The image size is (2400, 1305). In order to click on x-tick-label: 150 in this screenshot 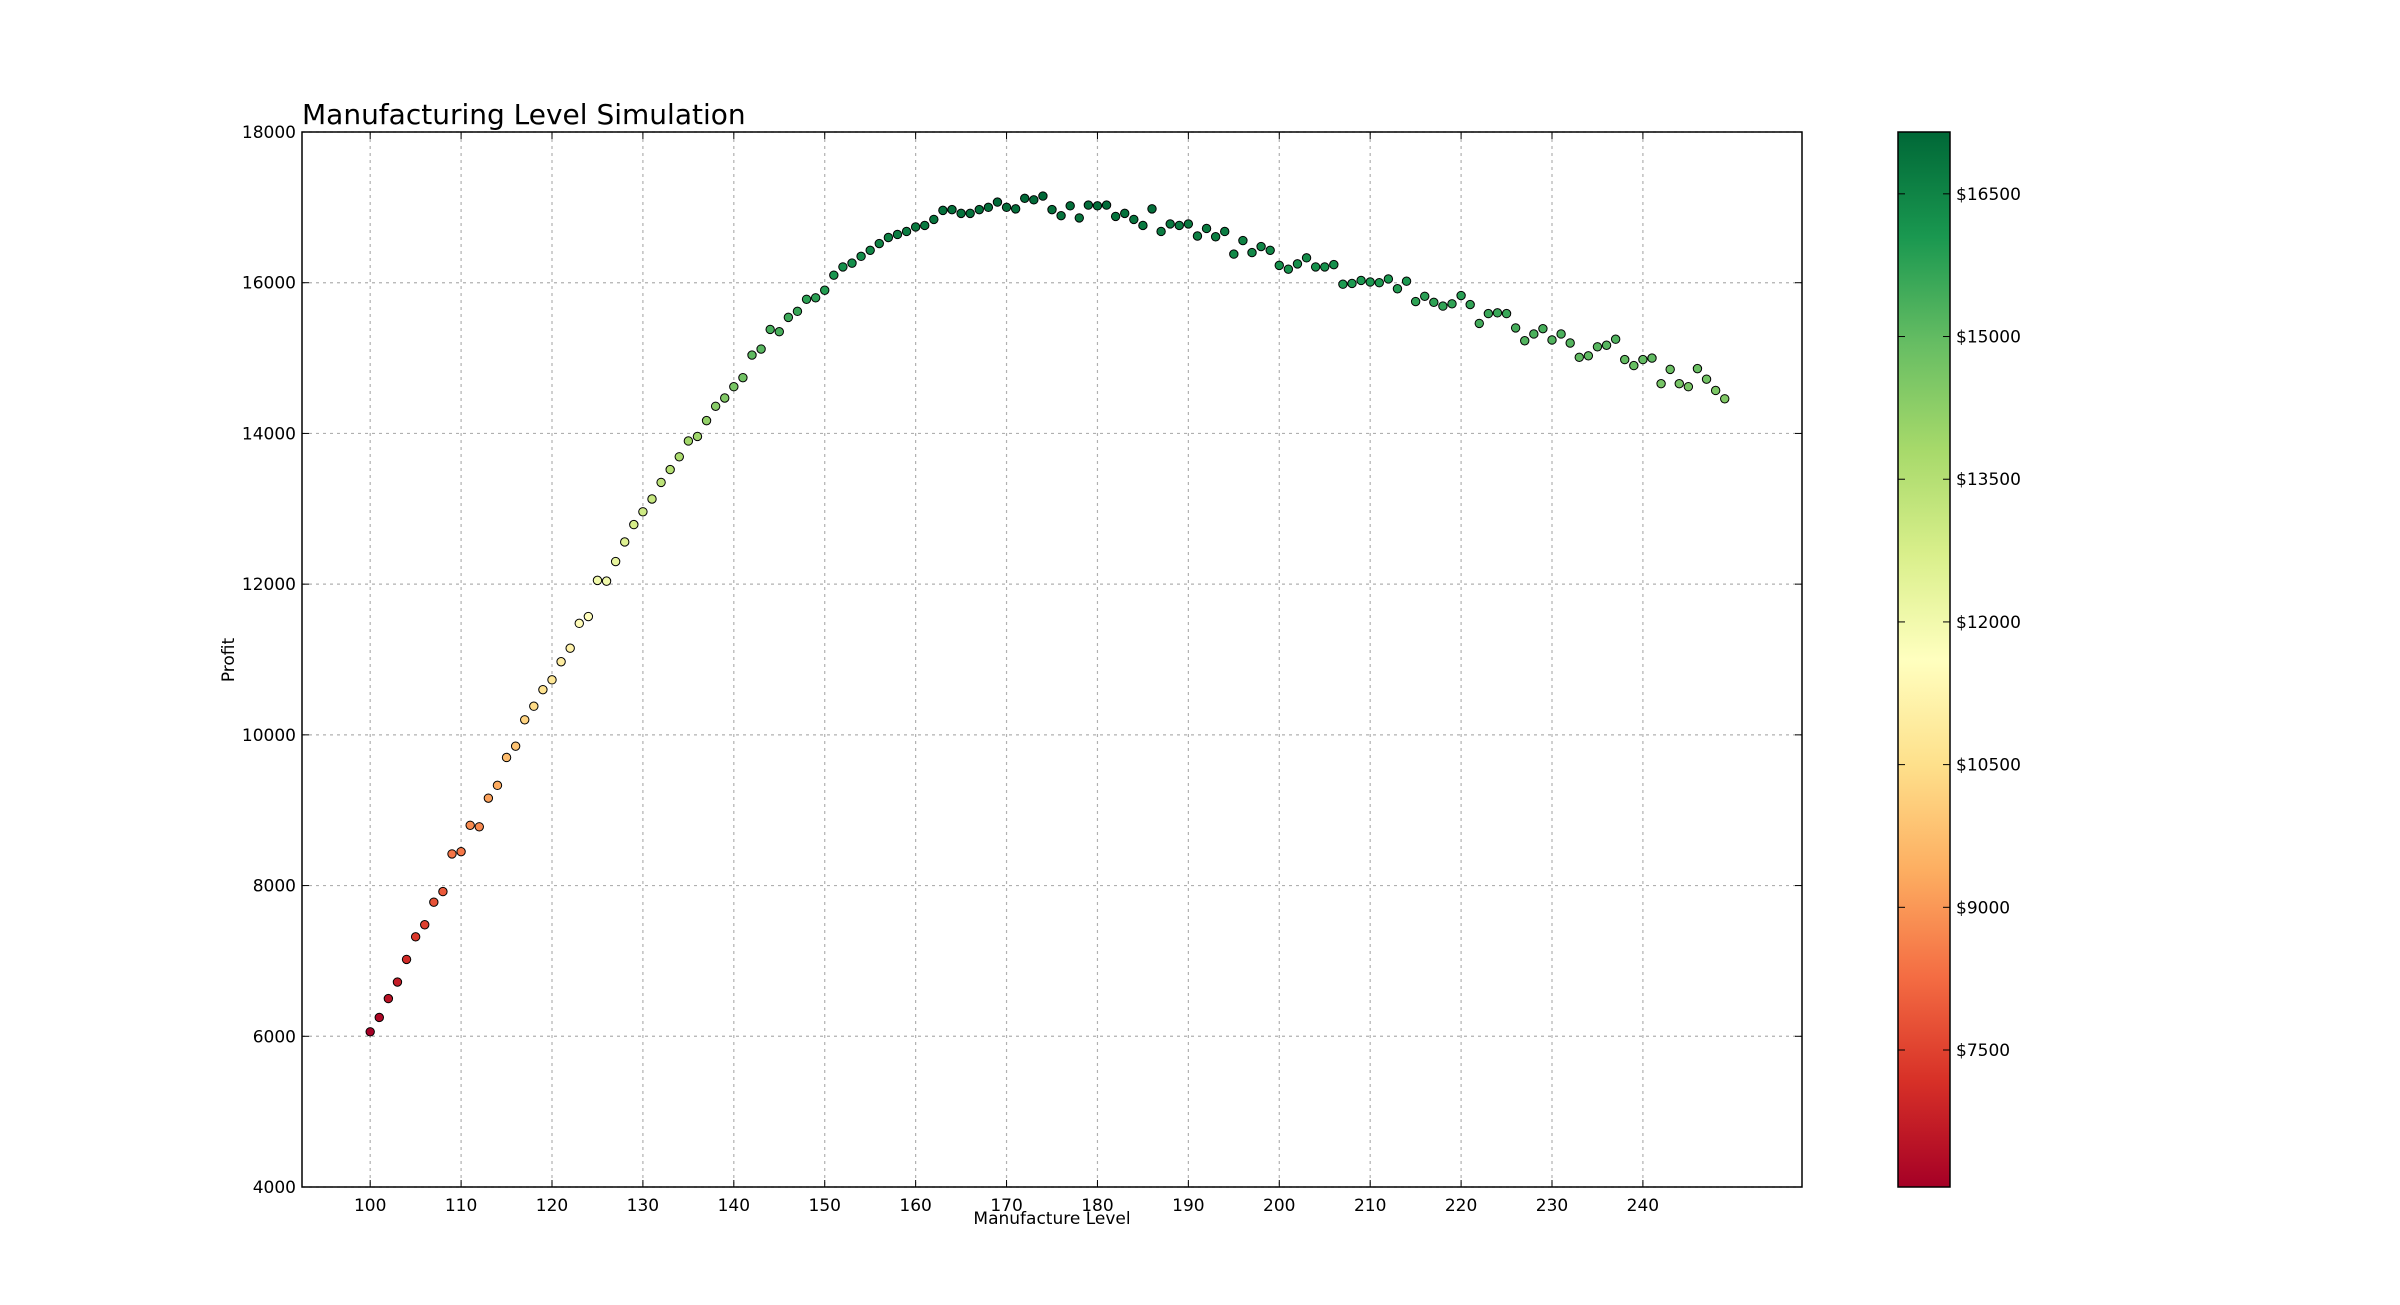, I will do `click(825, 1206)`.